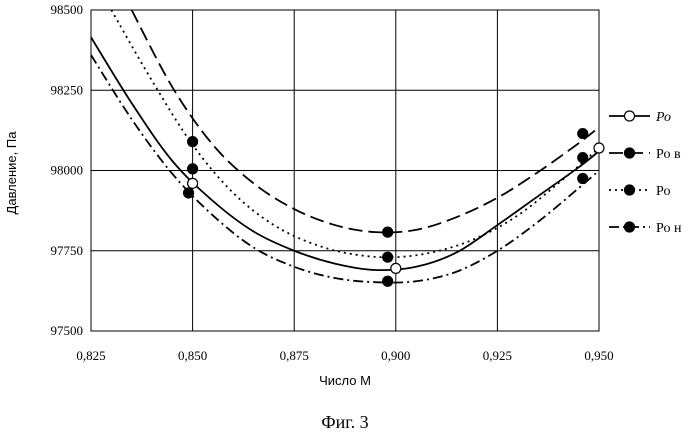 Image resolution: width=699 pixels, height=438 pixels. What do you see at coordinates (11, 173) in the screenshot?
I see `y-axis-title: Давление, Па` at bounding box center [11, 173].